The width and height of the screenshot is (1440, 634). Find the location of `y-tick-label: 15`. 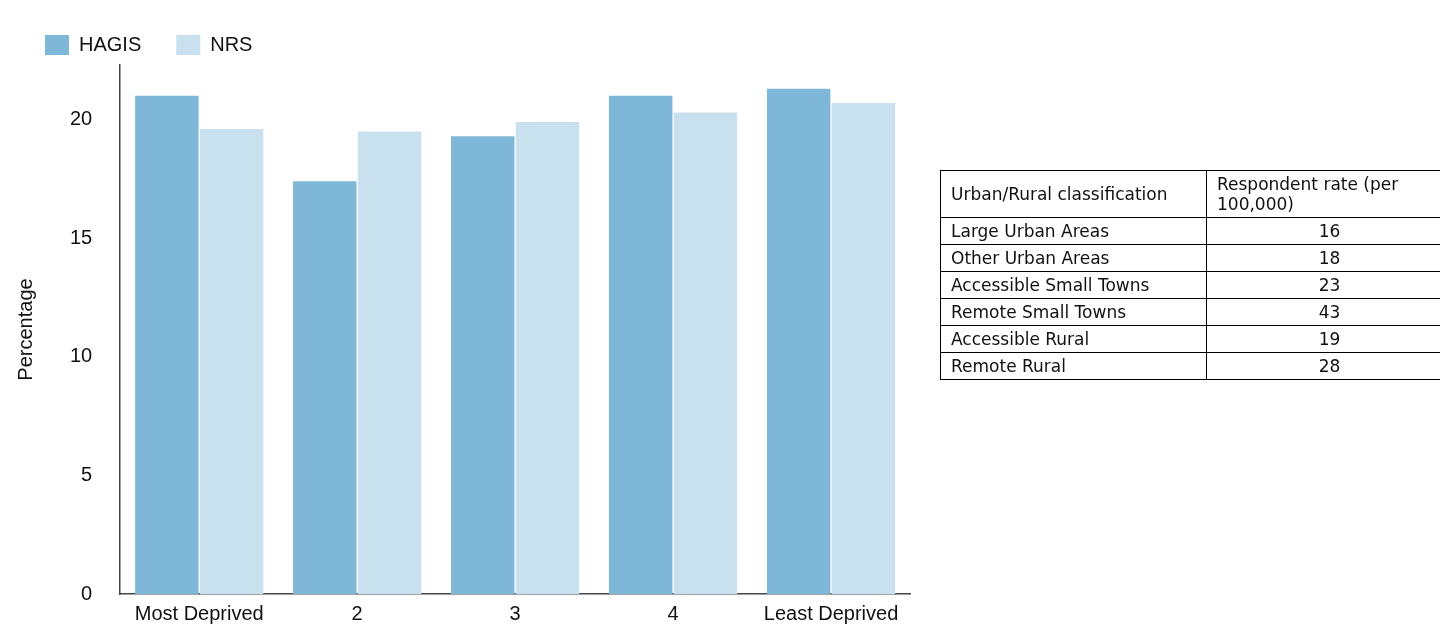

y-tick-label: 15 is located at coordinates (81, 236).